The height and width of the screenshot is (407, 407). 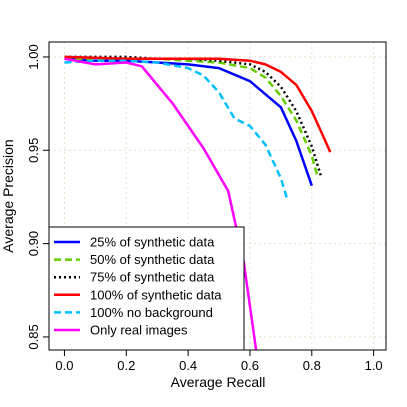 What do you see at coordinates (33, 150) in the screenshot?
I see `y-tick-label: 0.95` at bounding box center [33, 150].